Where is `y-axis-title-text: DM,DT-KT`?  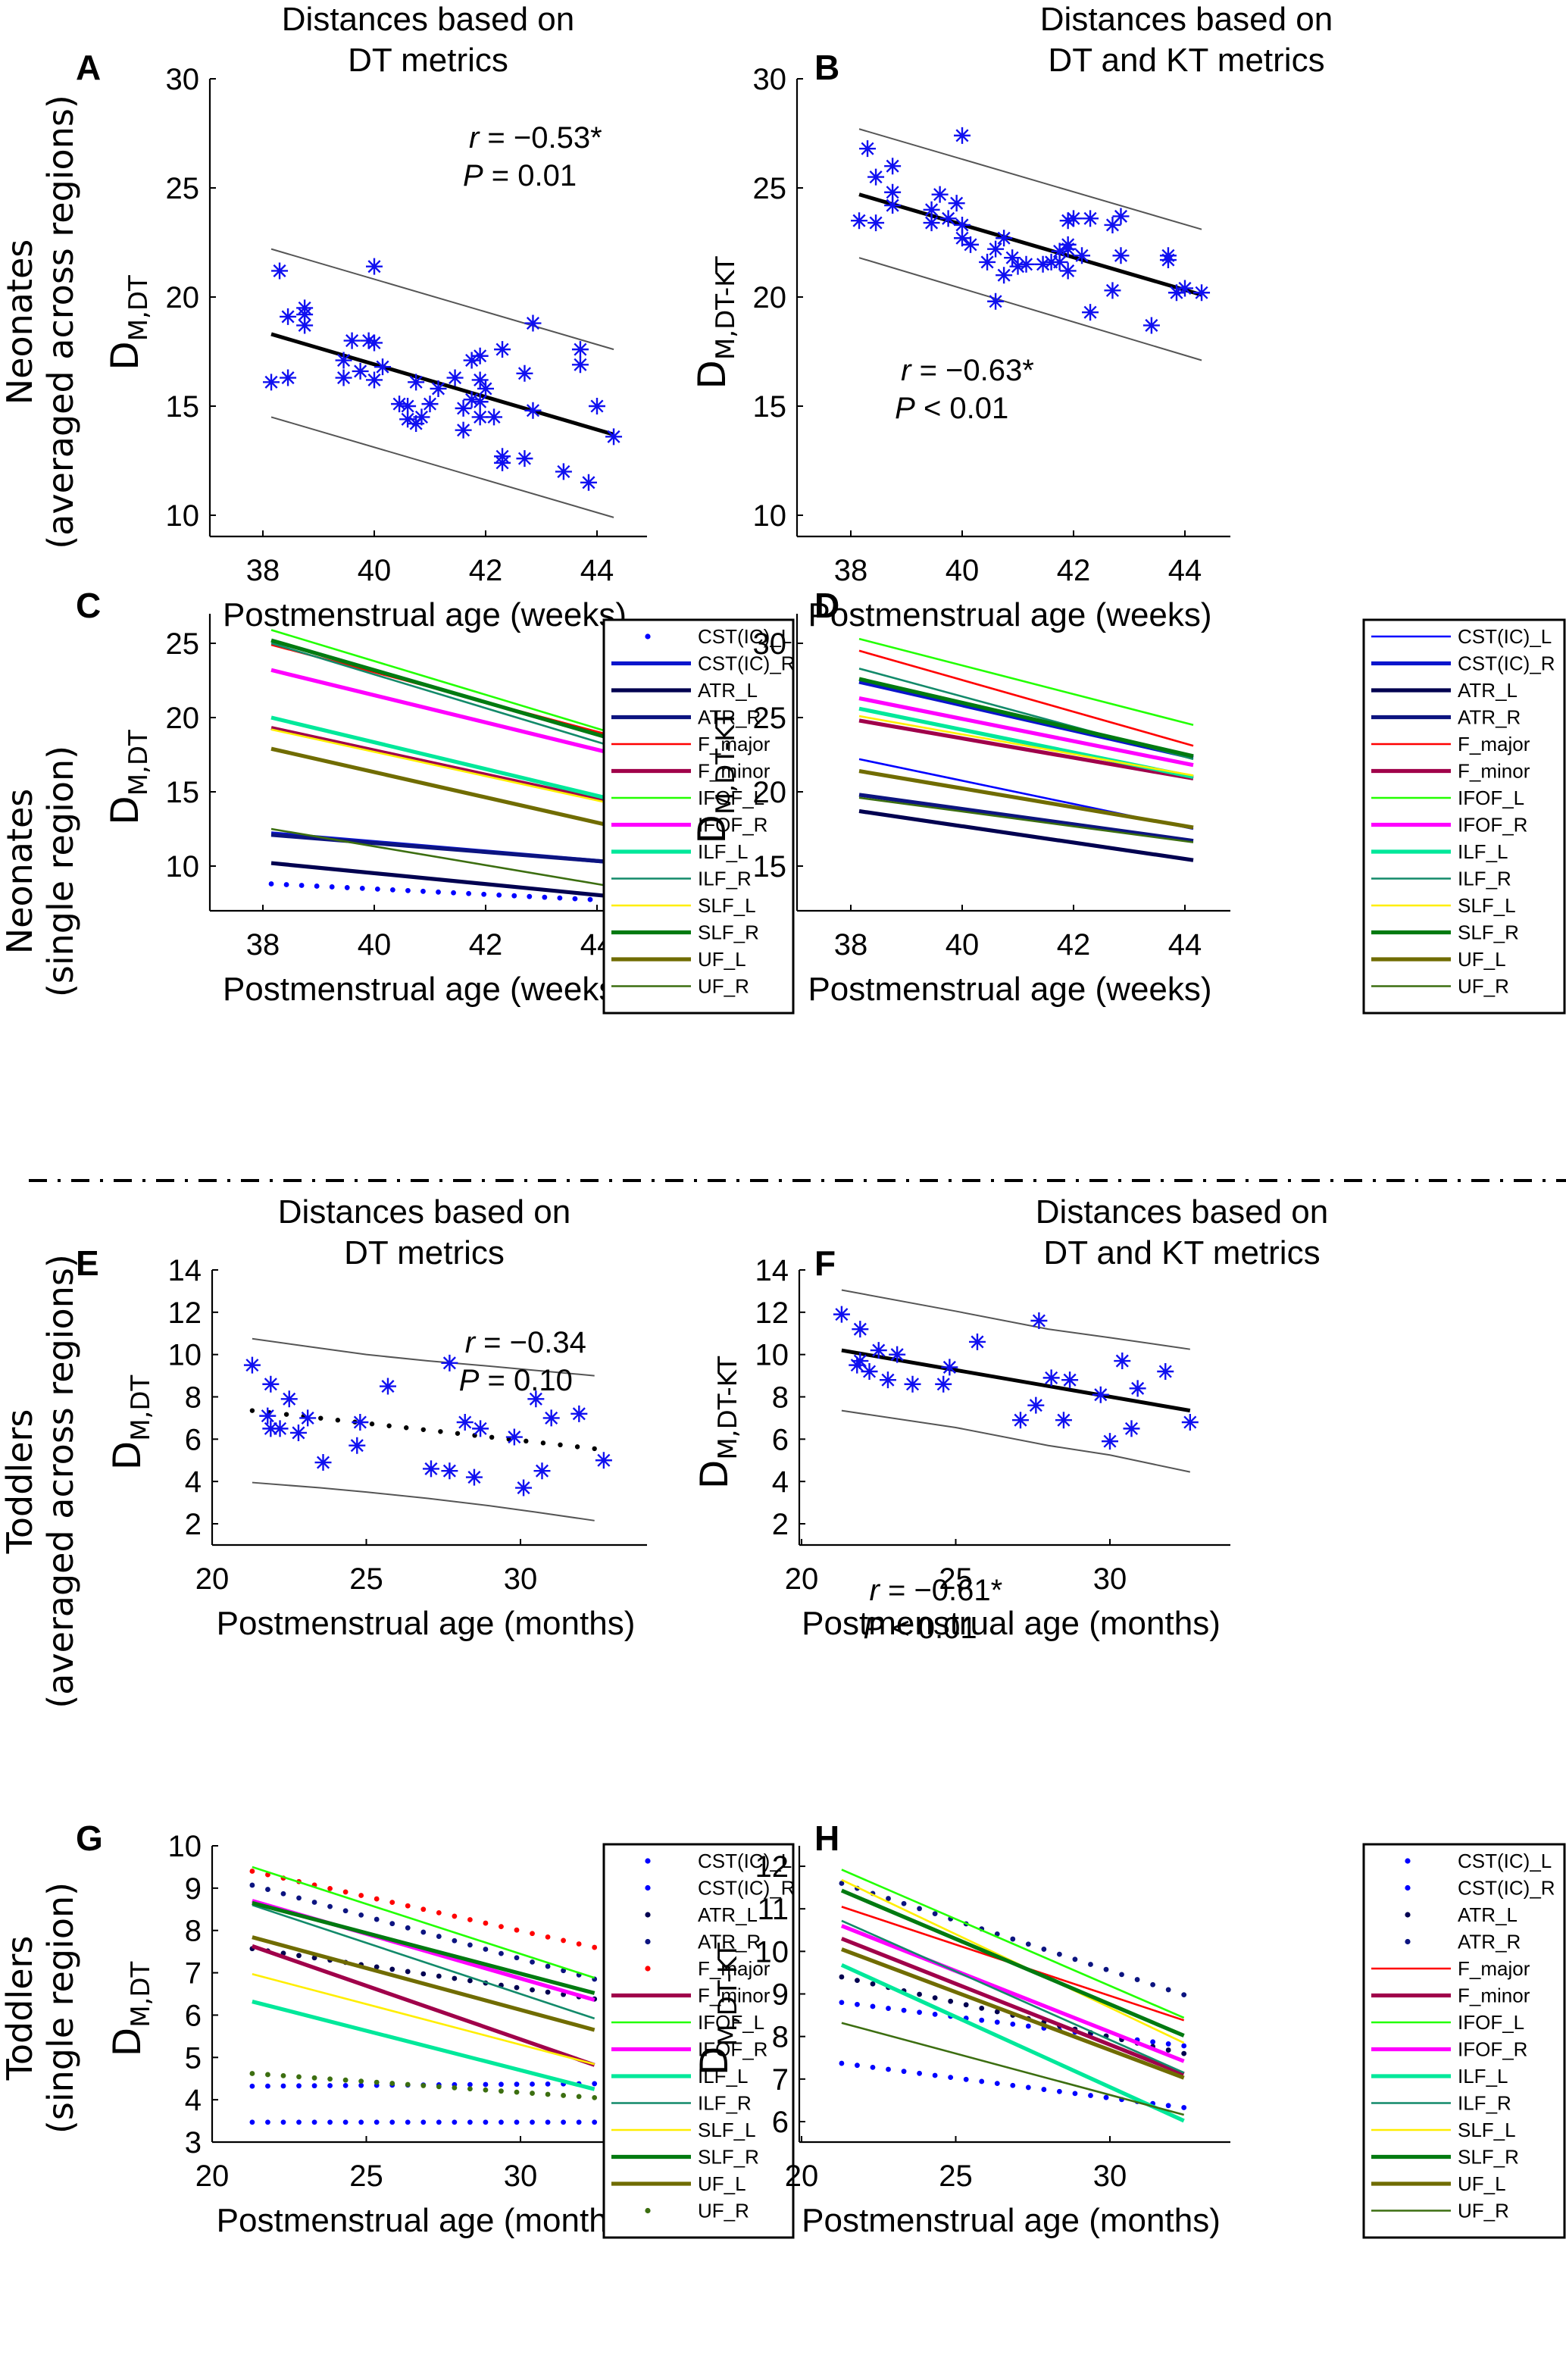
y-axis-title-text: DM,DT-KT is located at coordinates (717, 1422).